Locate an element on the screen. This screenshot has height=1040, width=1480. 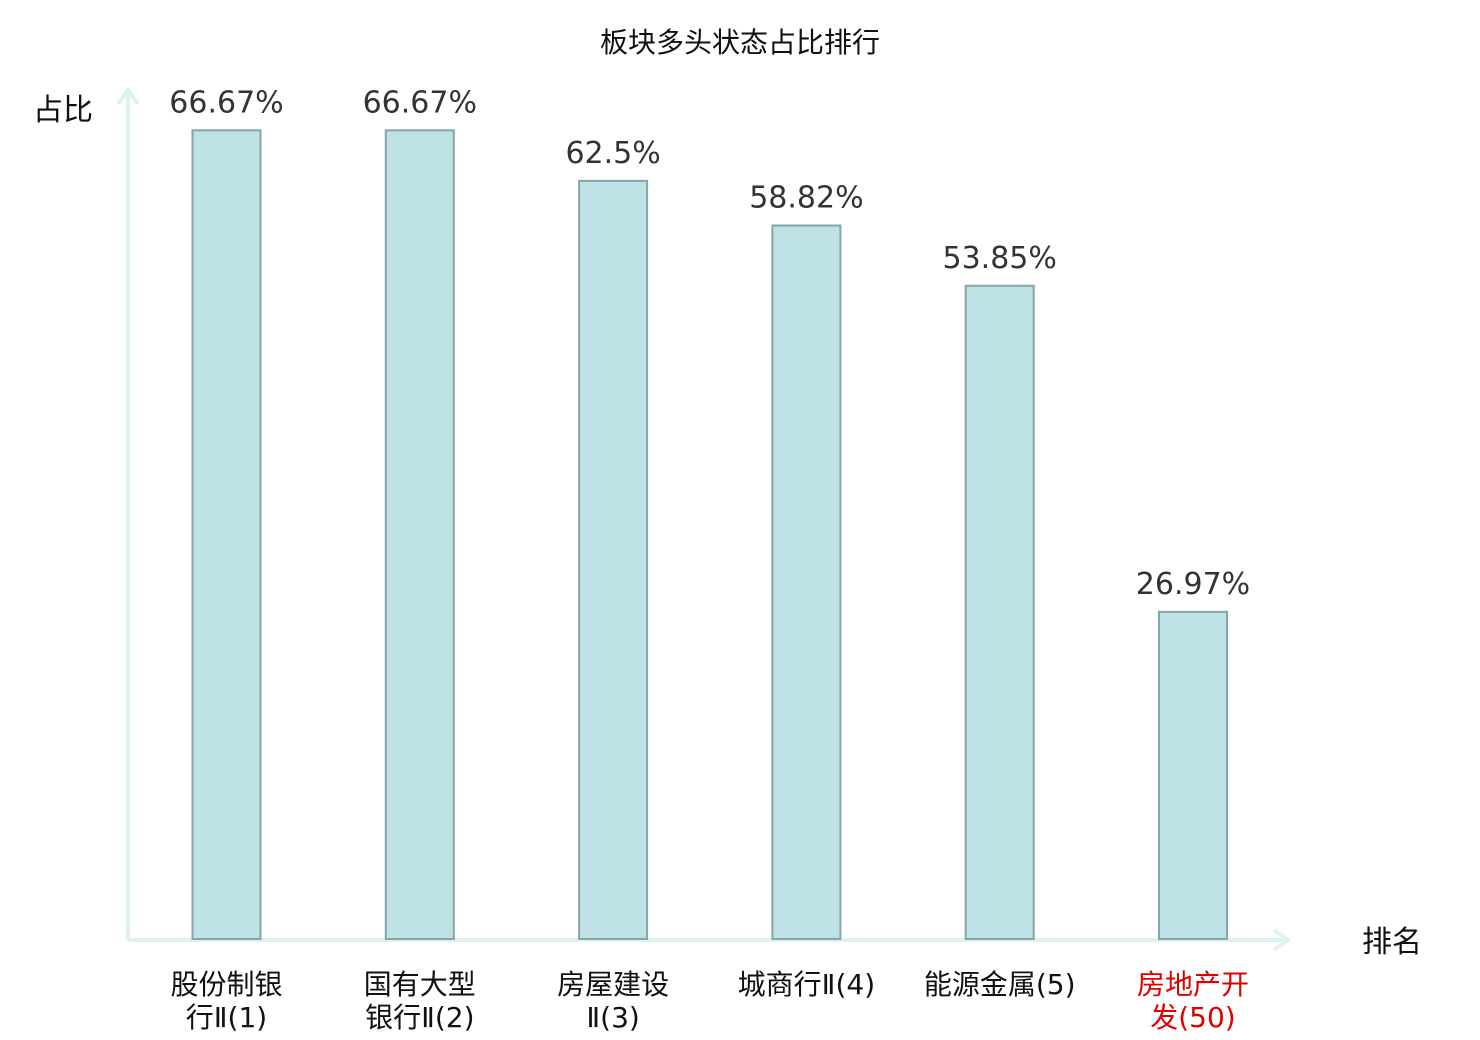
chart-title: 板块多头状态占比排行 is located at coordinates (740, 42).